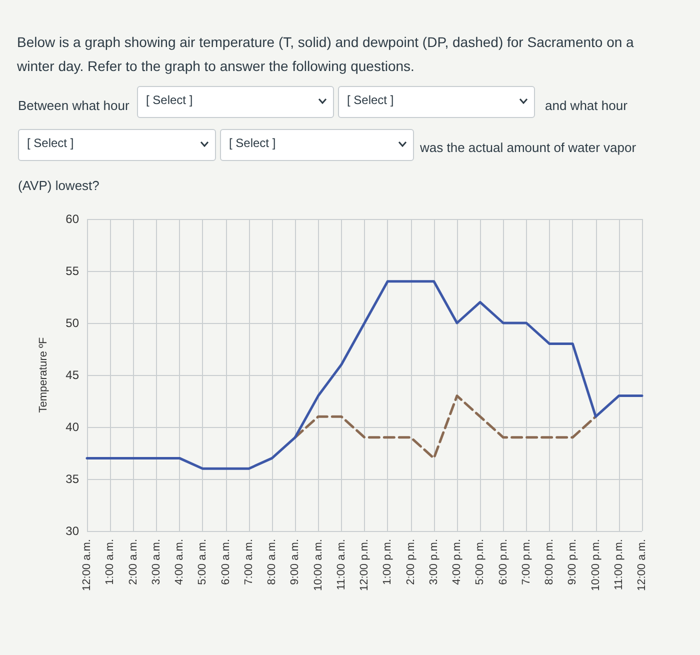 The height and width of the screenshot is (655, 700). Describe the element at coordinates (596, 565) in the screenshot. I see `x-tick-label: 10:00 p.m.` at that location.